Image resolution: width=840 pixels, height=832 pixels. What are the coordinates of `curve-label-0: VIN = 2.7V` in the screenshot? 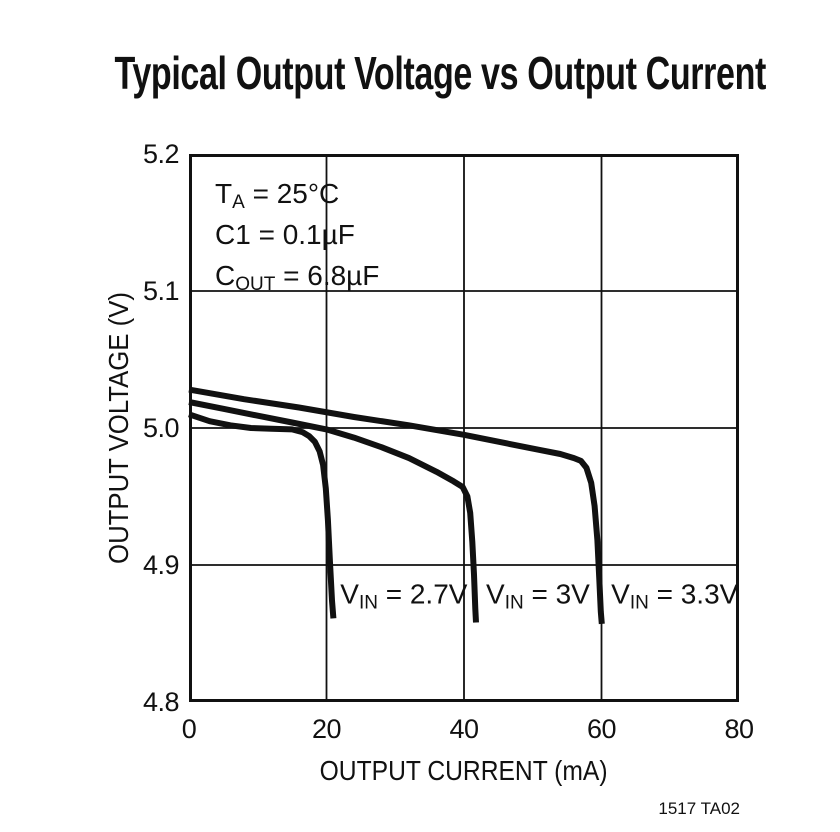 It's located at (404, 598).